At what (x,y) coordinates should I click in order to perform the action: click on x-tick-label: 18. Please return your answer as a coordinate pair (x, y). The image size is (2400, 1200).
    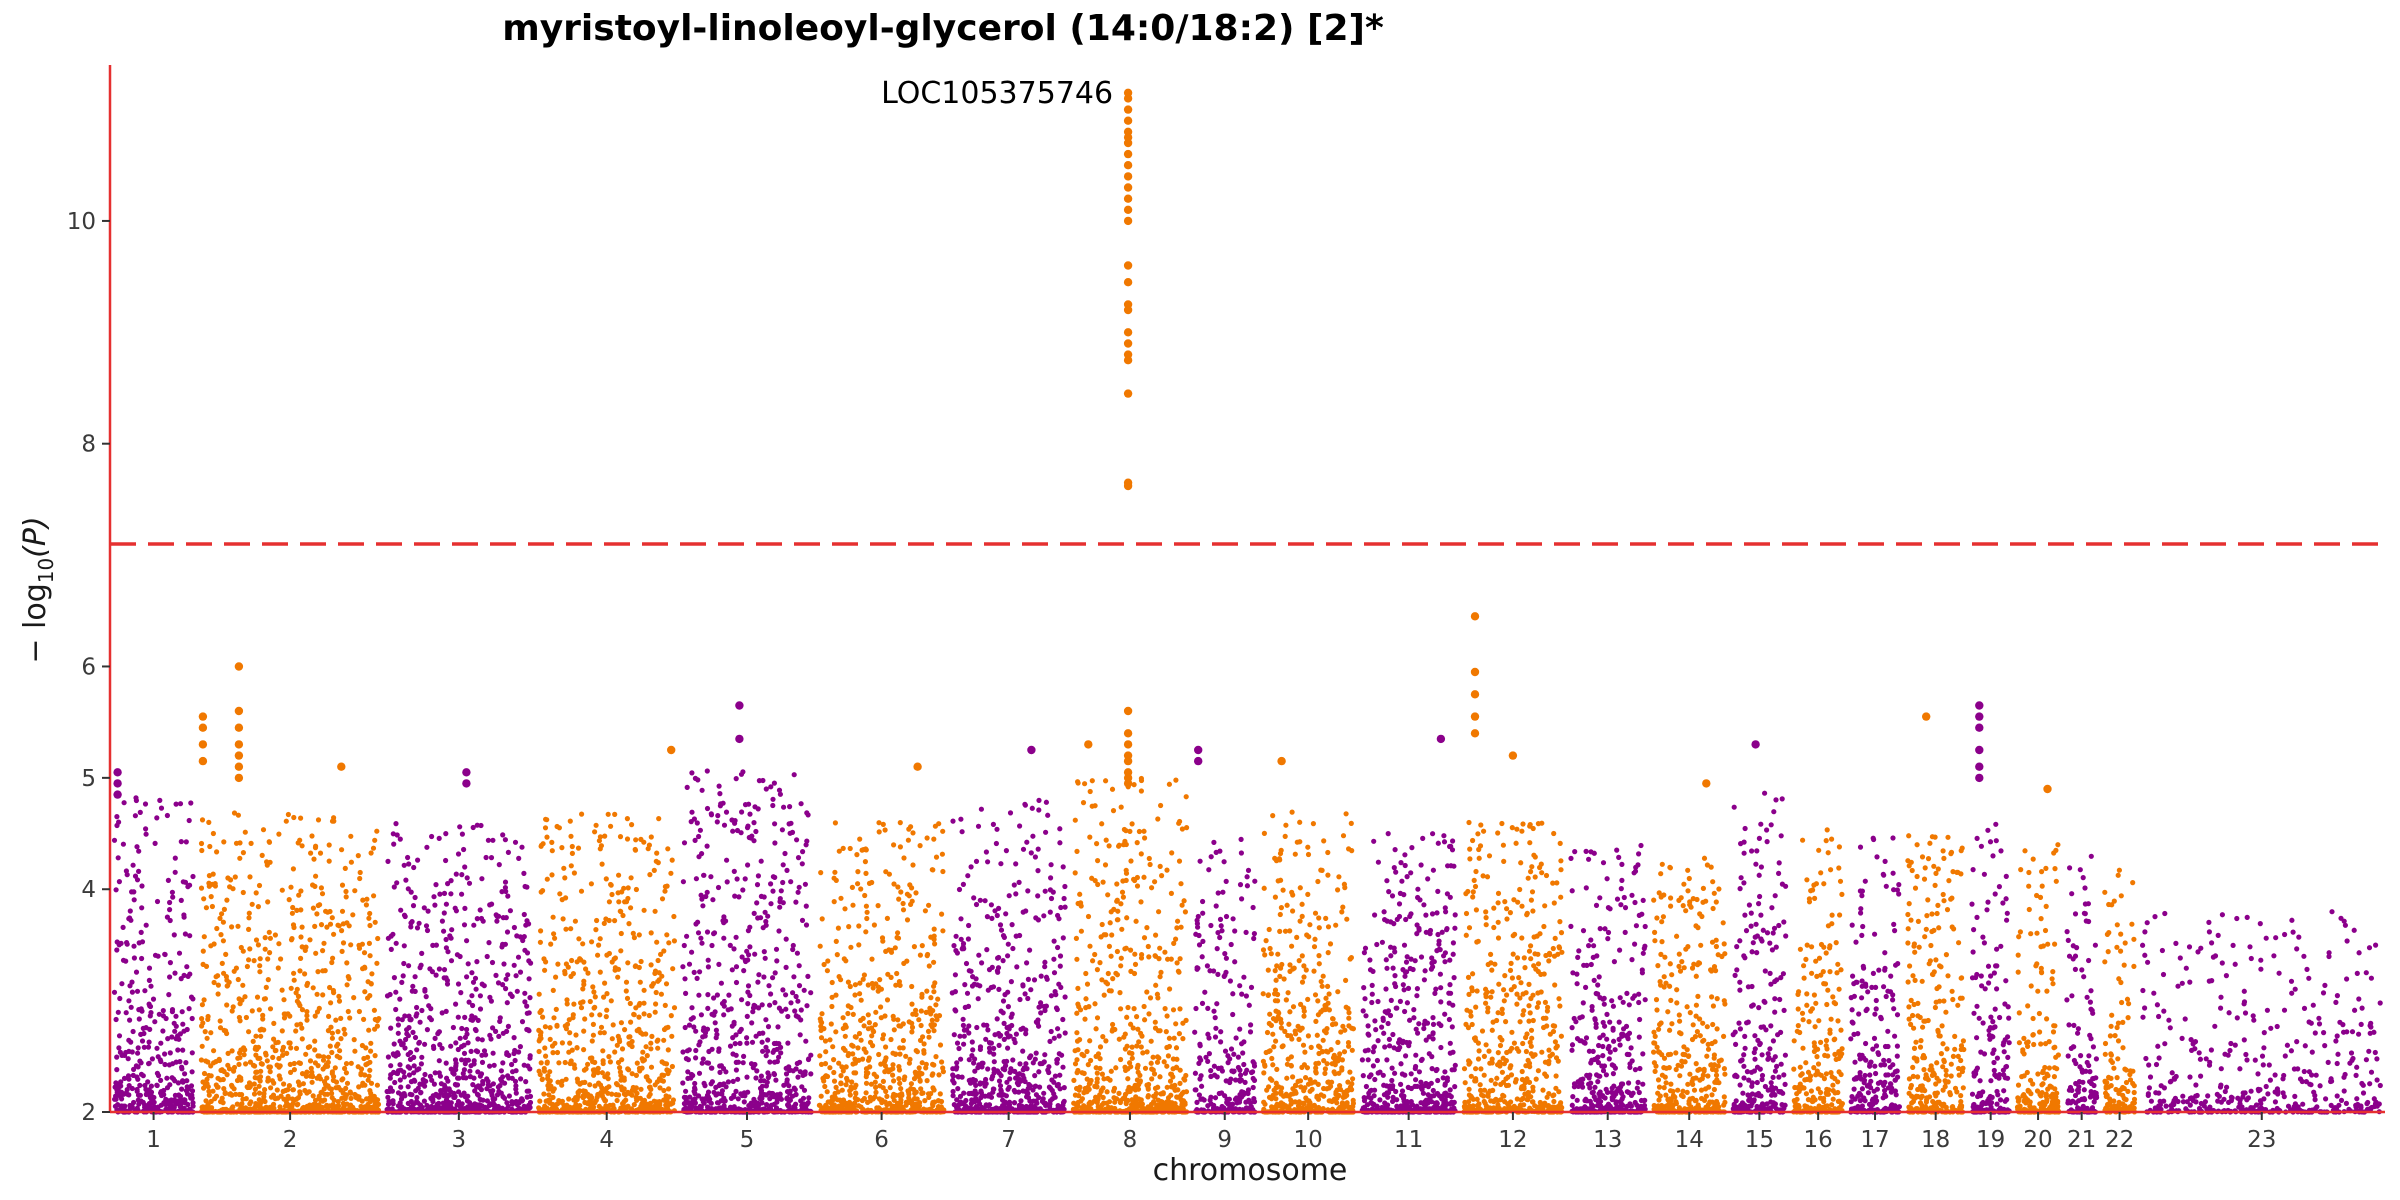
    Looking at the image, I should click on (1935, 1140).